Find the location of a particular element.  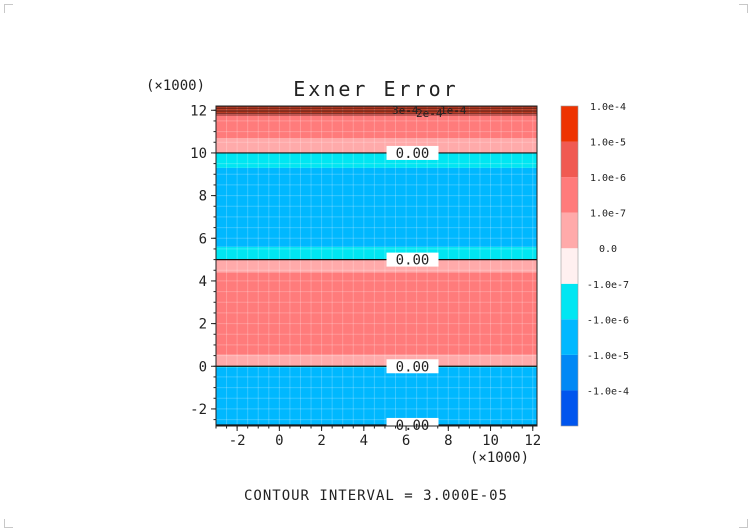

colorbar-label-6: 1.0e-6 is located at coordinates (608, 178).